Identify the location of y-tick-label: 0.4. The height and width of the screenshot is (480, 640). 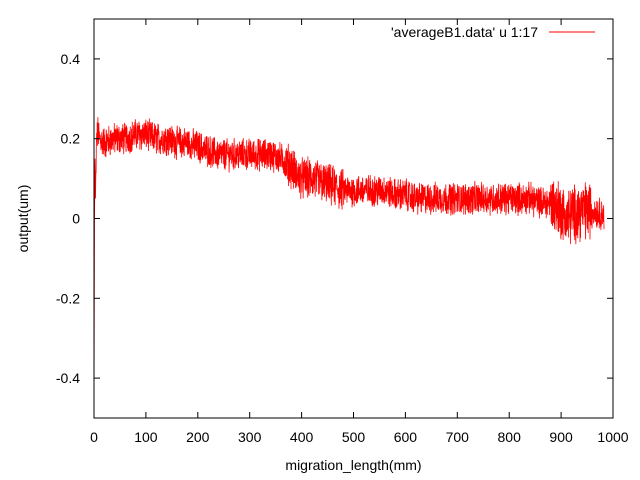
(71, 59).